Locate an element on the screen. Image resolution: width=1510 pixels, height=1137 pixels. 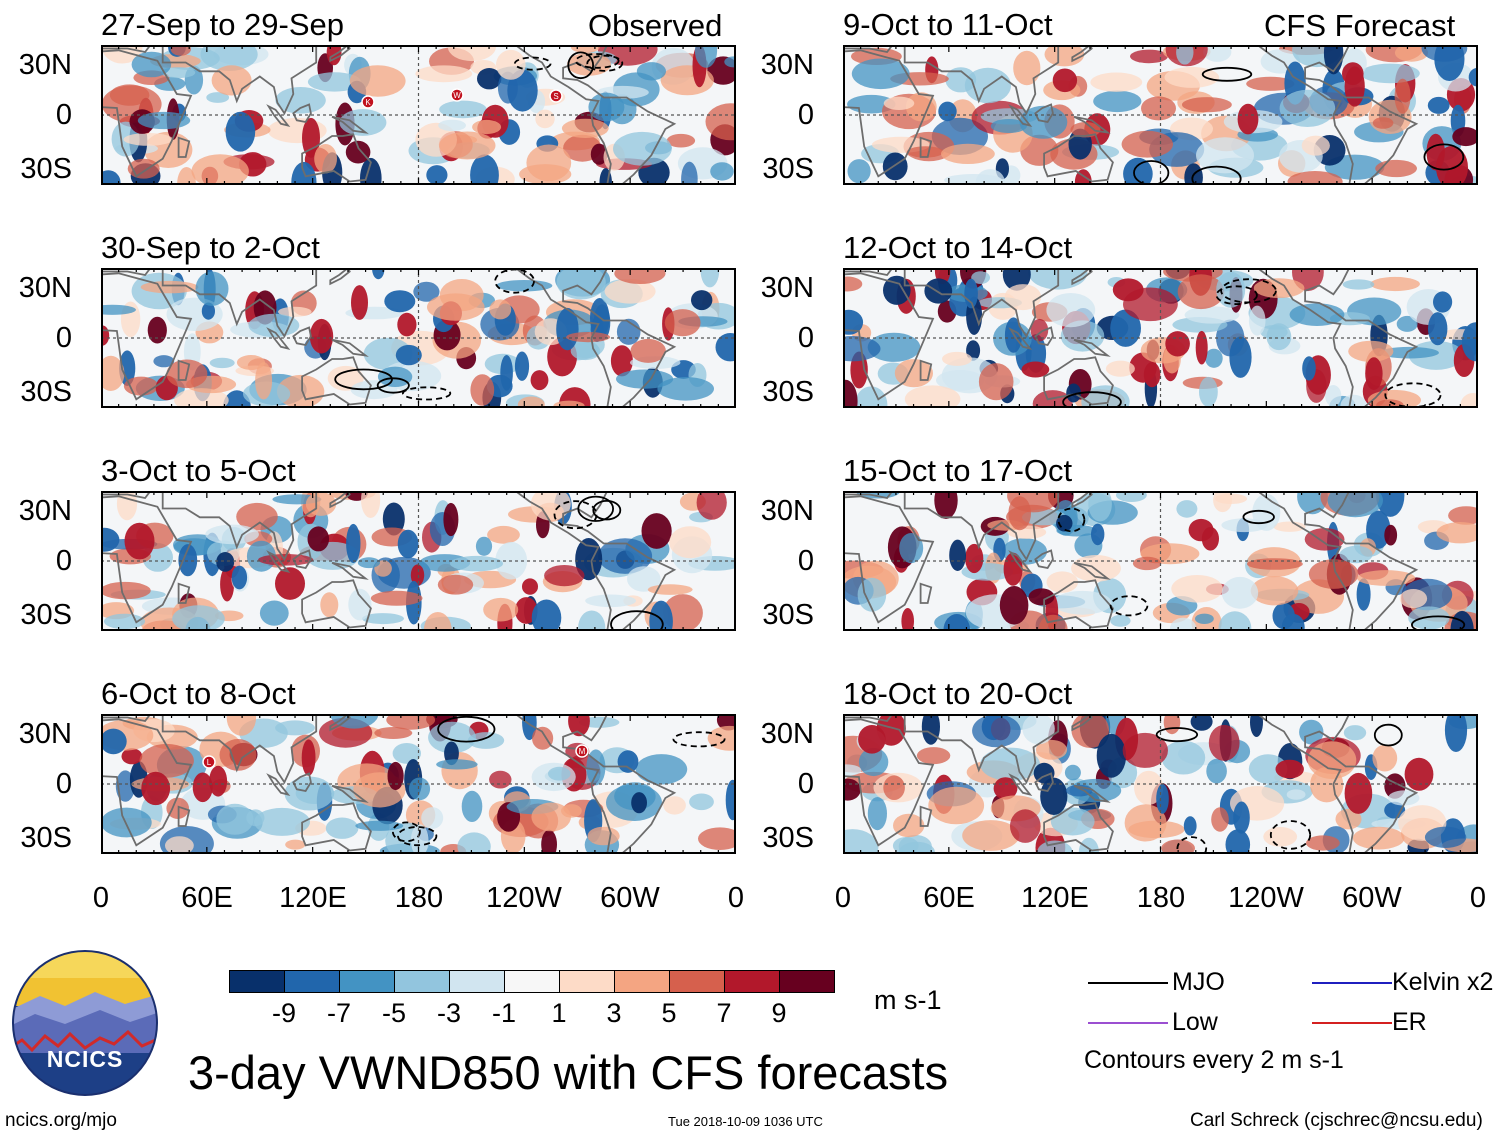
panel-title: 6-Oct to 8-Oct is located at coordinates (198, 693).